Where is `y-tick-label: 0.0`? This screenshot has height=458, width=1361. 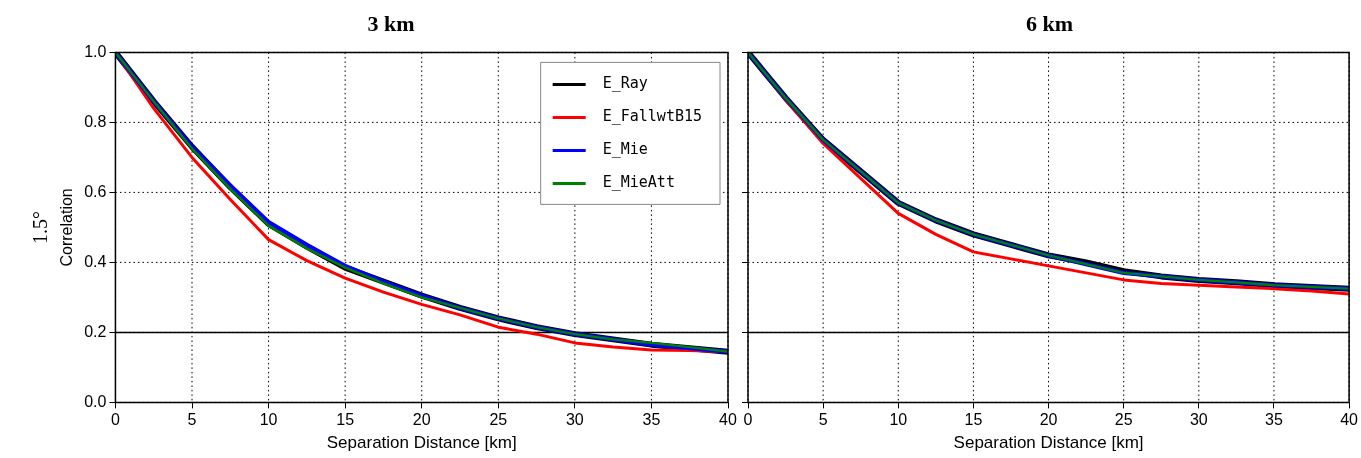
y-tick-label: 0.0 is located at coordinates (95, 401).